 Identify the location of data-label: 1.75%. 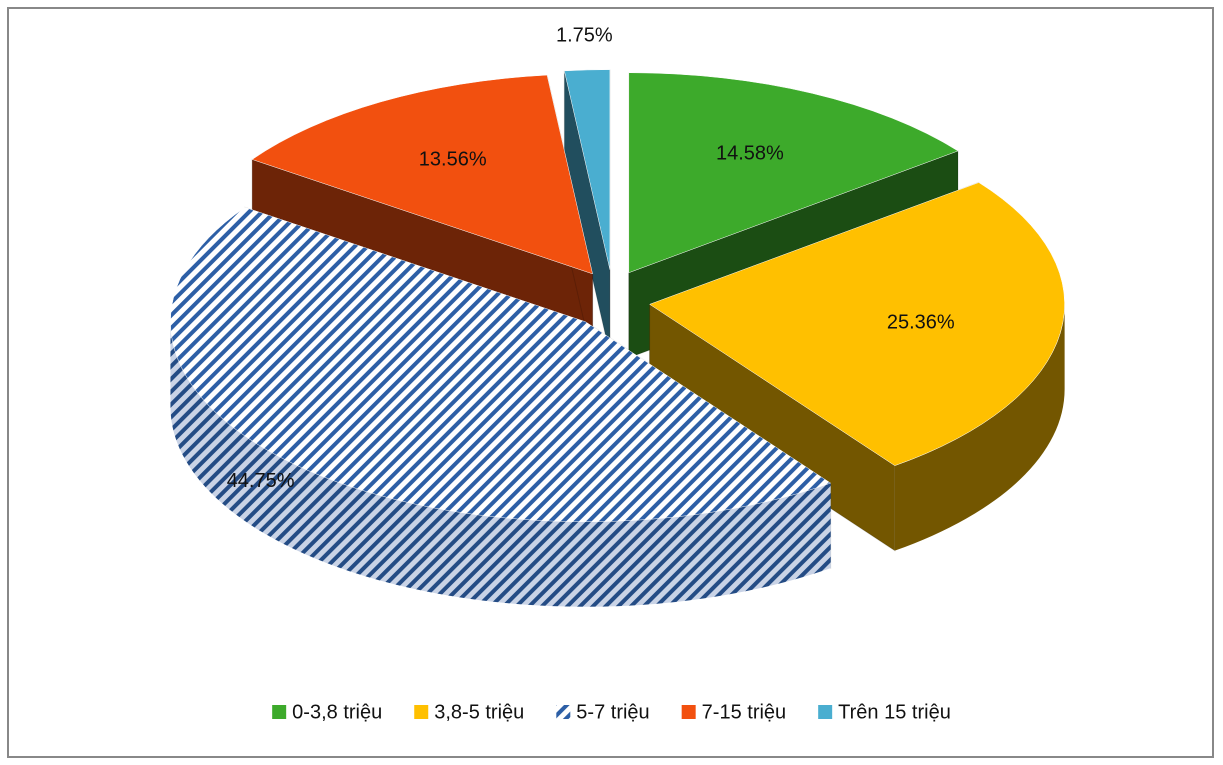
(584, 35).